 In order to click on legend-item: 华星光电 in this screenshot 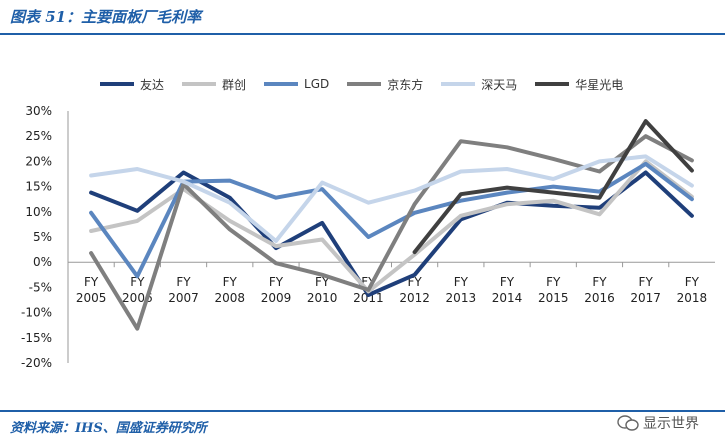, I will do `click(579, 84)`.